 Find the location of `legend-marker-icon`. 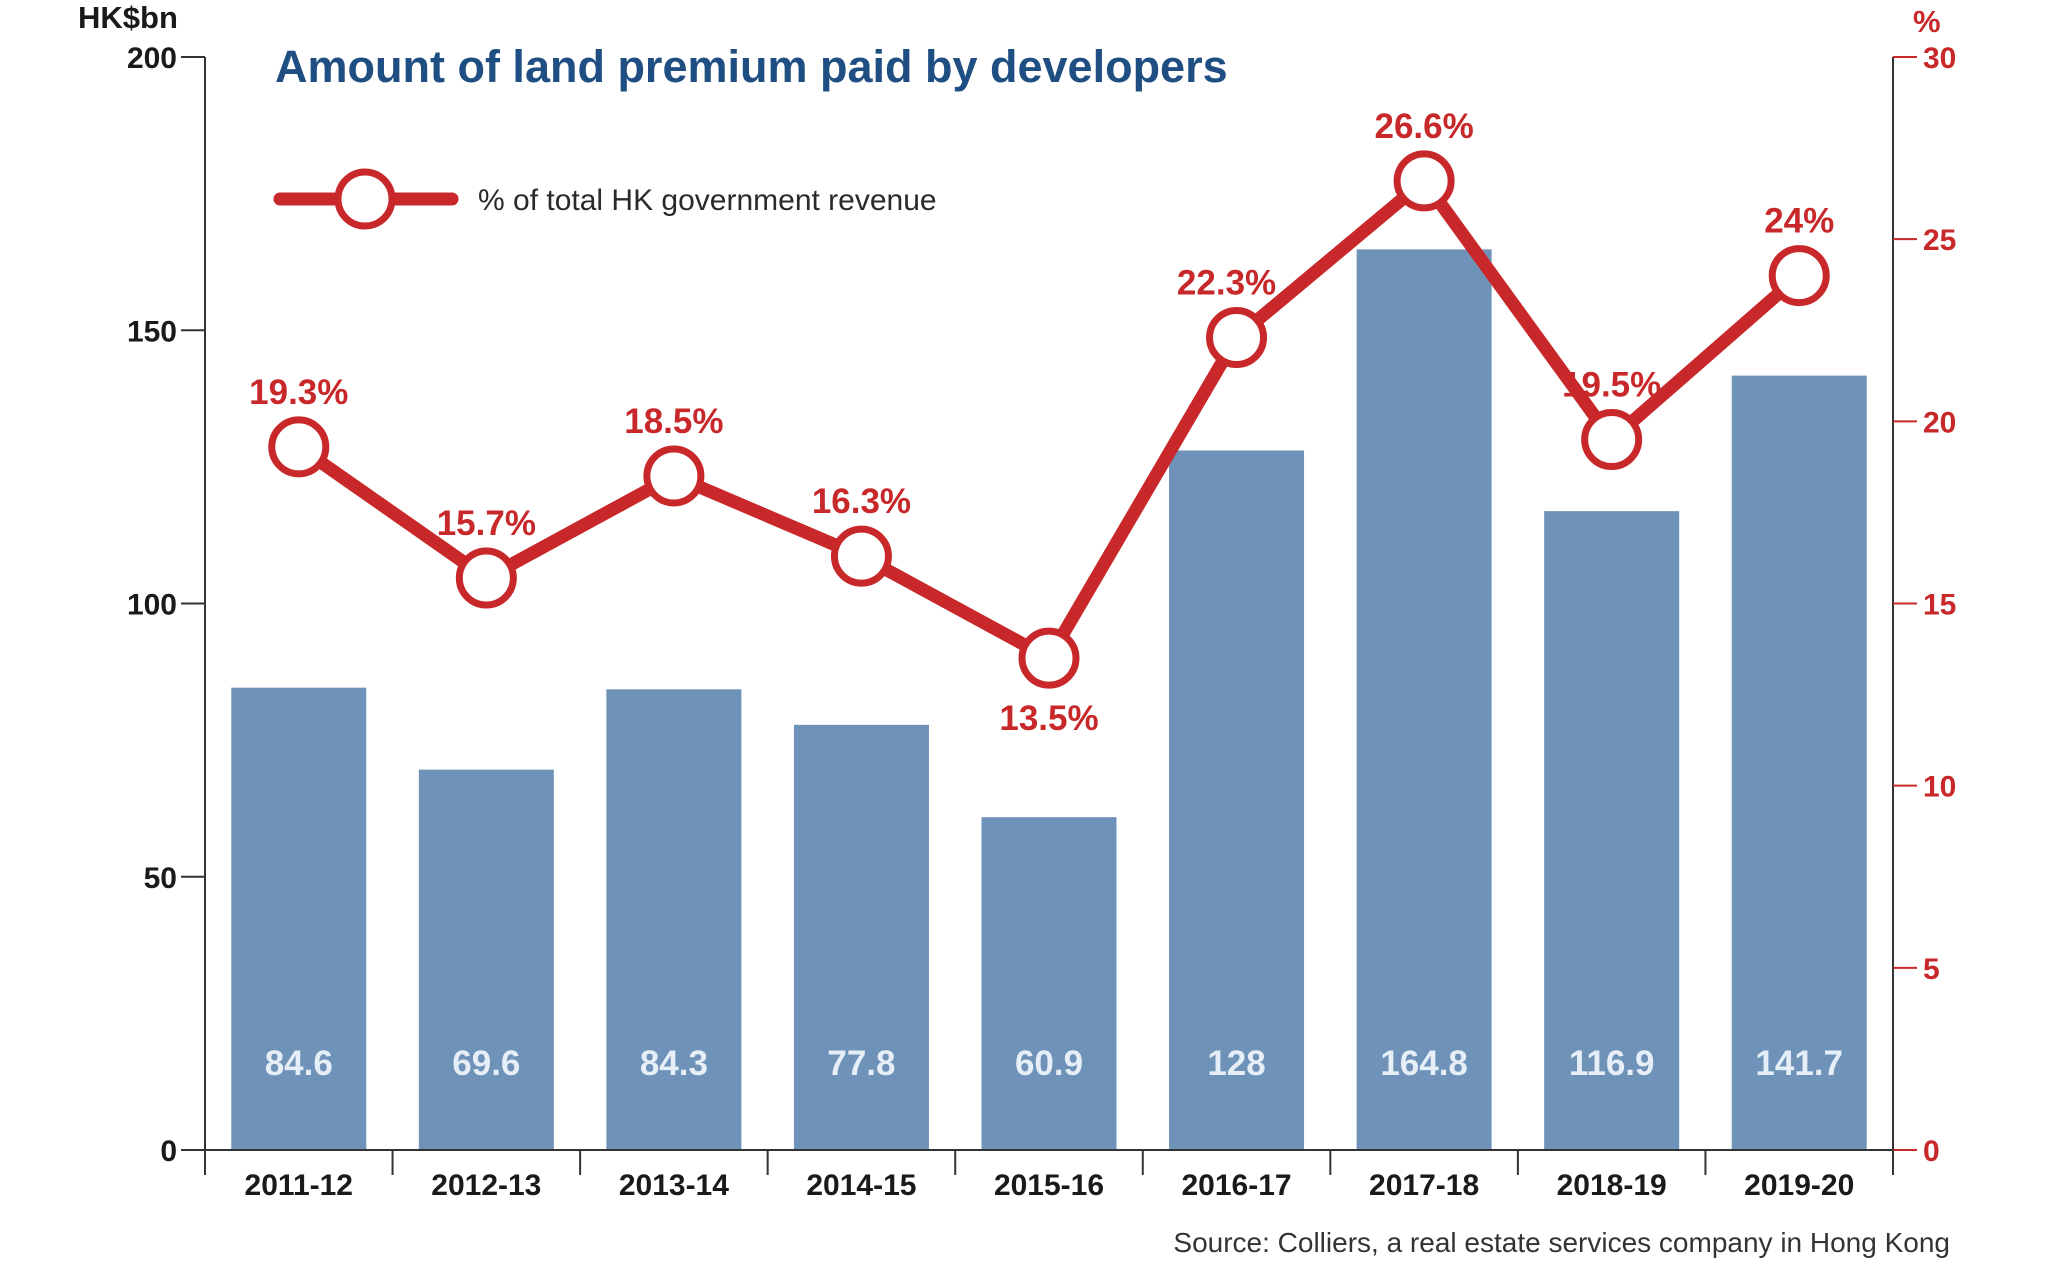

legend-marker-icon is located at coordinates (365, 199).